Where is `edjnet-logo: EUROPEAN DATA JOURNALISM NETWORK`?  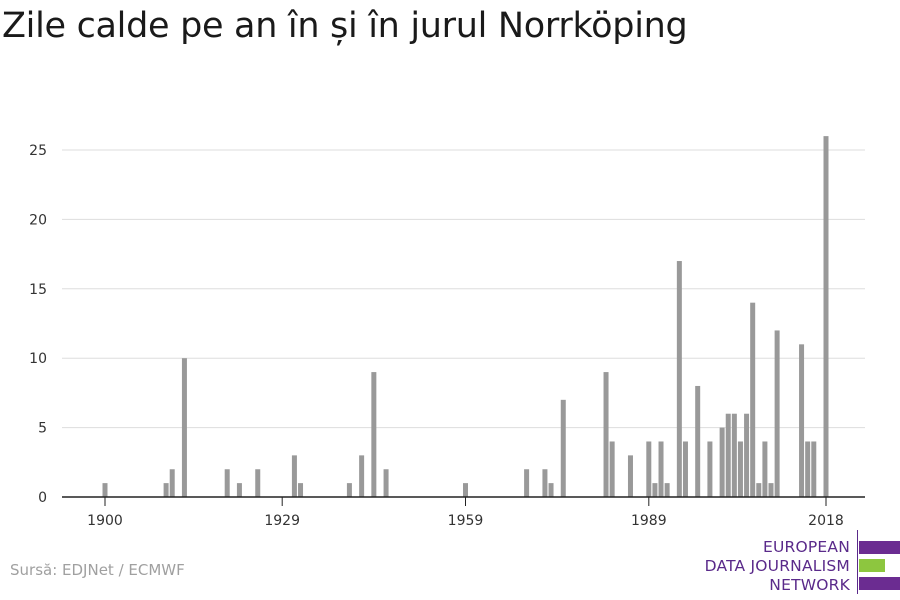 edjnet-logo: EUROPEAN DATA JOURNALISM NETWORK is located at coordinates (800, 563).